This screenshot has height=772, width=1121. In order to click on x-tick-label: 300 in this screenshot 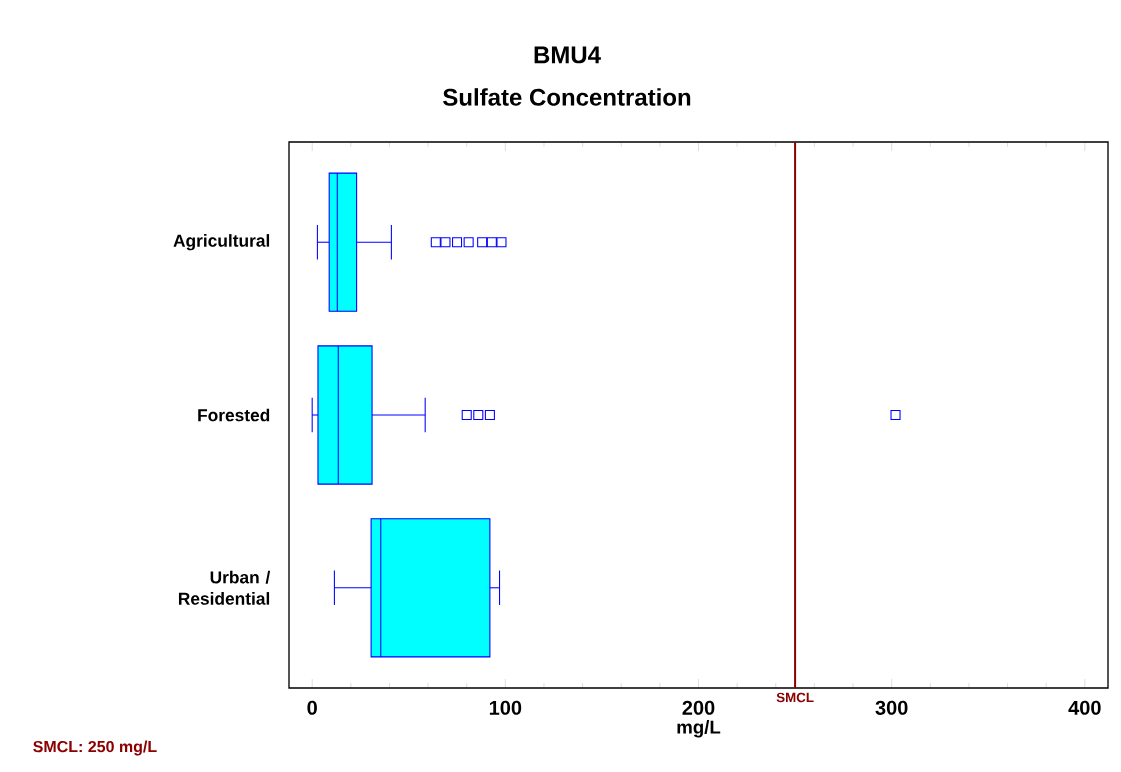, I will do `click(891, 707)`.